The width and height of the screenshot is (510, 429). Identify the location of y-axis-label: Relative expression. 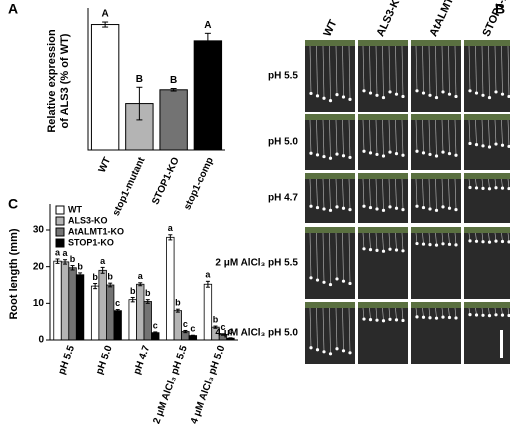
(52, 81).